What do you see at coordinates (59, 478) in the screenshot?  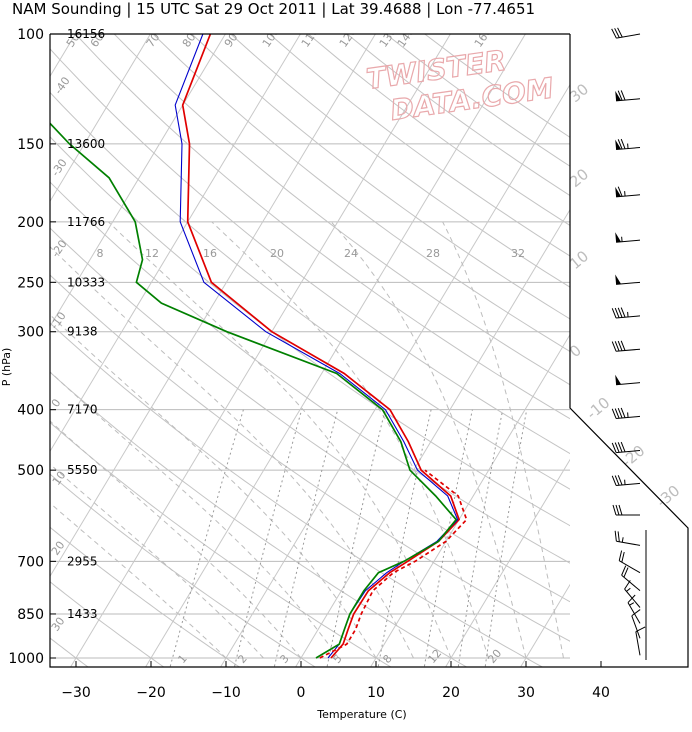 I see `isotherm-label: 10` at bounding box center [59, 478].